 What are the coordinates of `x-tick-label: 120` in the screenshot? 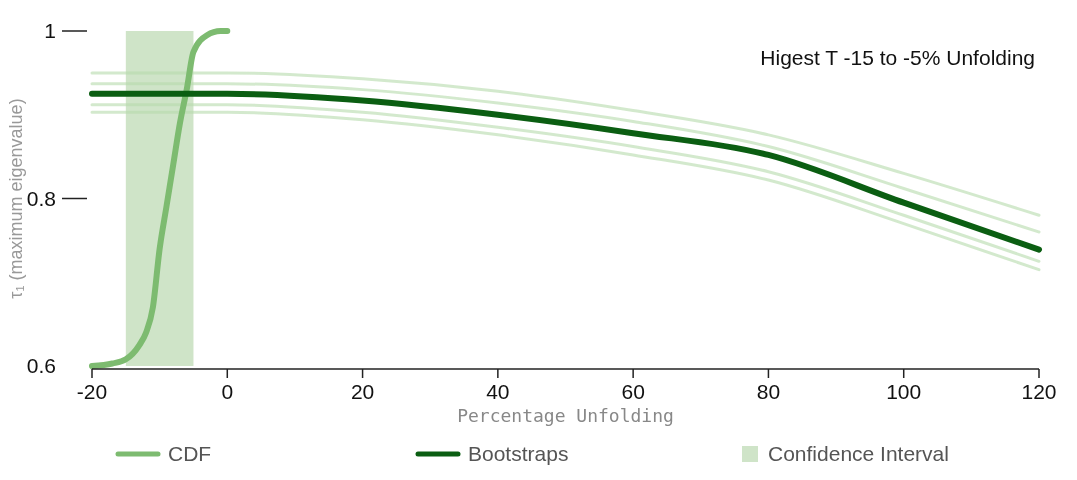 It's located at (1039, 391).